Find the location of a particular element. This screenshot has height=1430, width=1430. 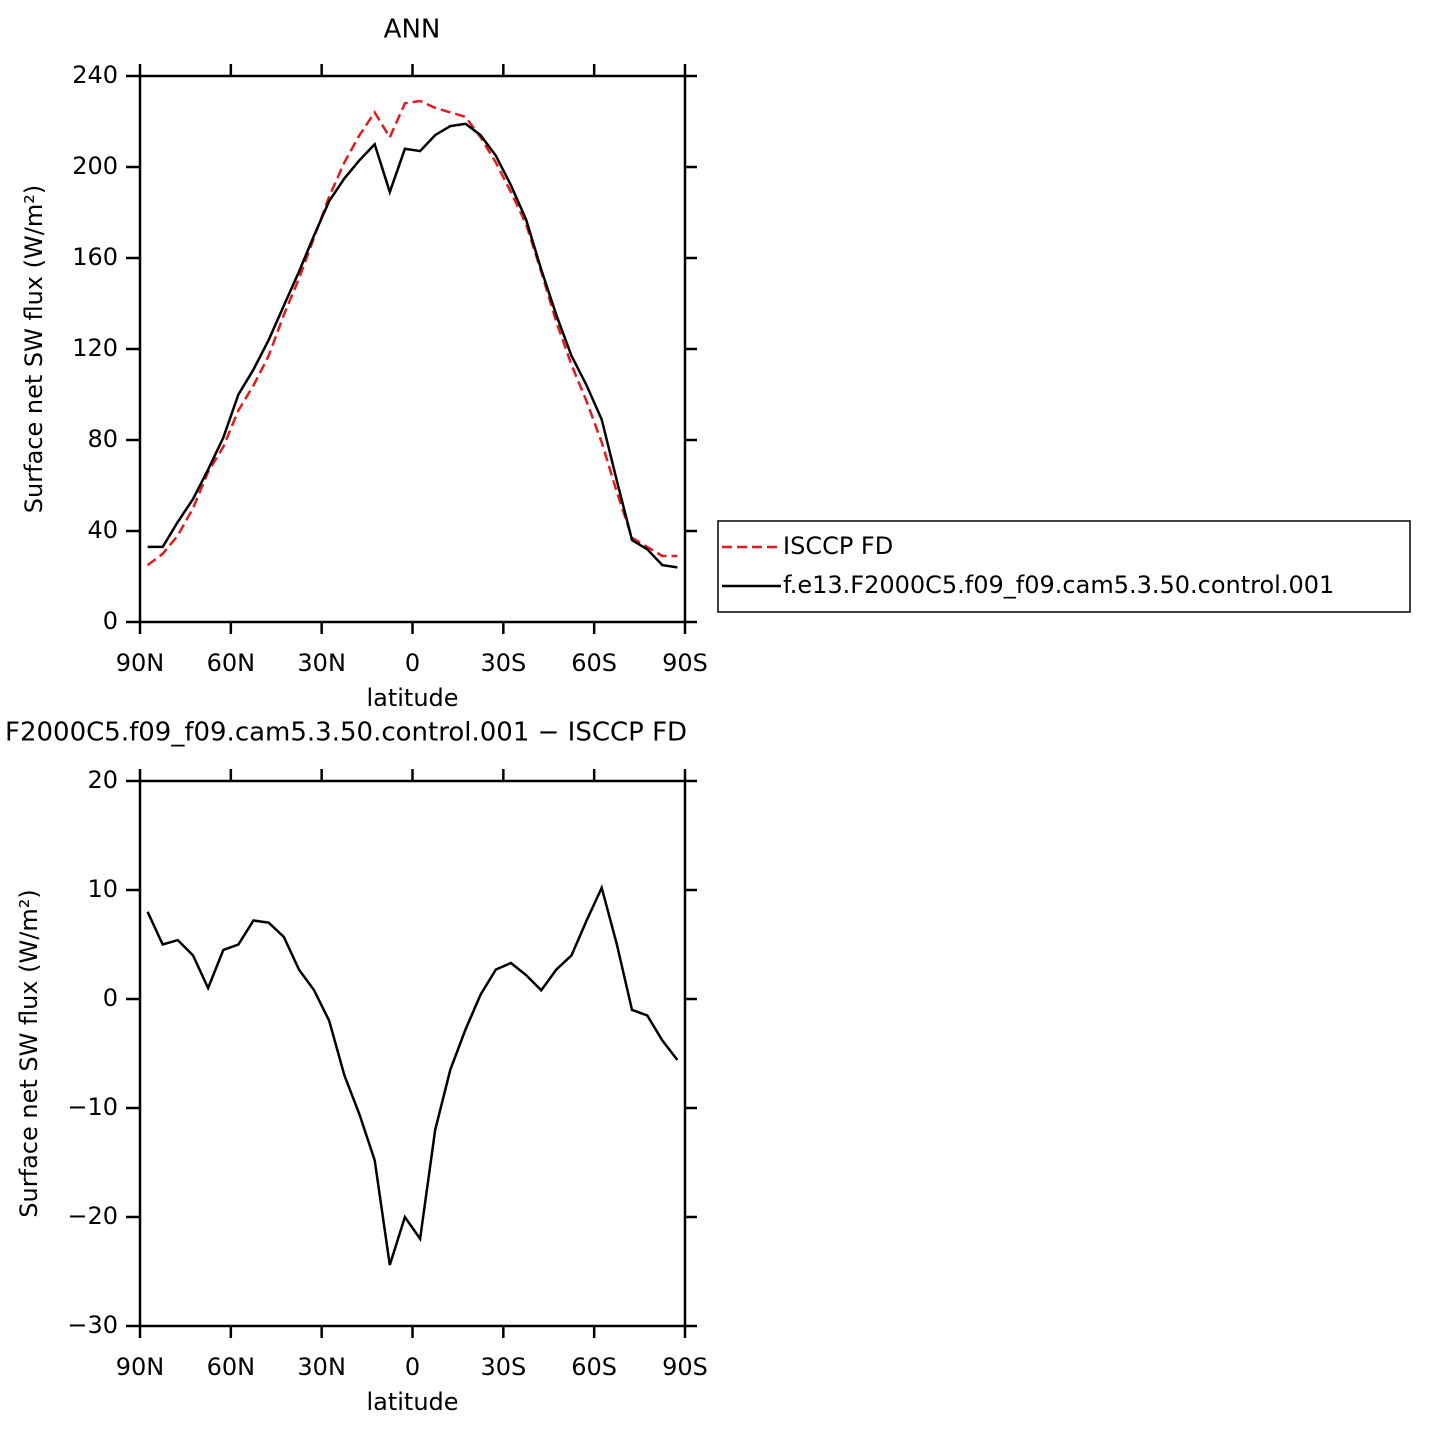

chart-title: ANN is located at coordinates (412, 30).